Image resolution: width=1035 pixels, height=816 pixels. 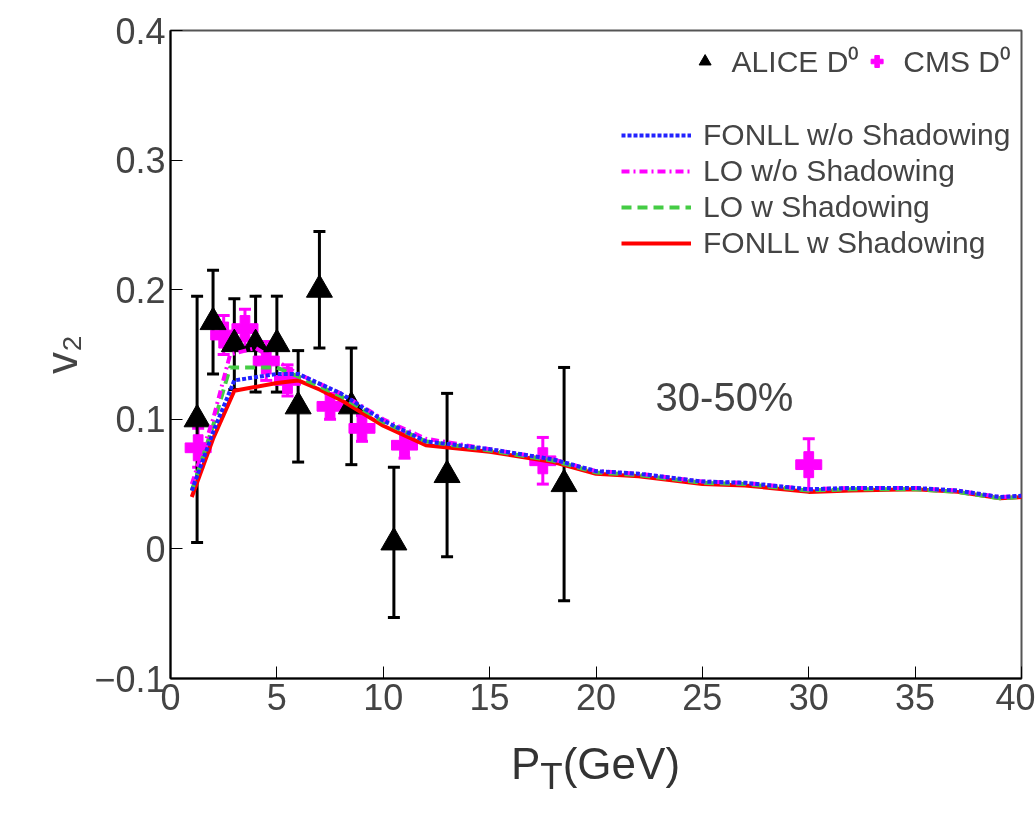 I want to click on legend-label: LO w Shadowing, so click(x=816, y=207).